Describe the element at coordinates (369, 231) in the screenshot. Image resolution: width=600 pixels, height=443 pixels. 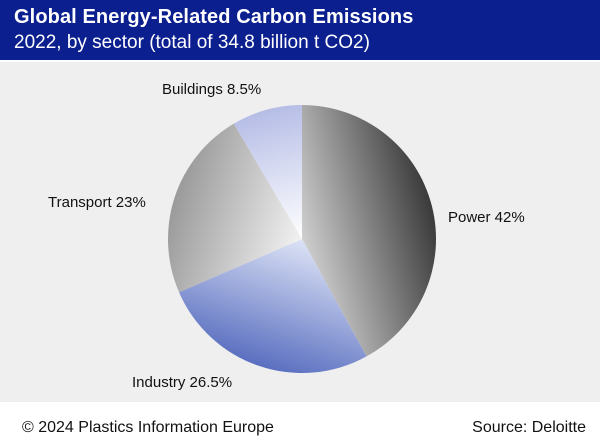
I see `pie-slice-power` at that location.